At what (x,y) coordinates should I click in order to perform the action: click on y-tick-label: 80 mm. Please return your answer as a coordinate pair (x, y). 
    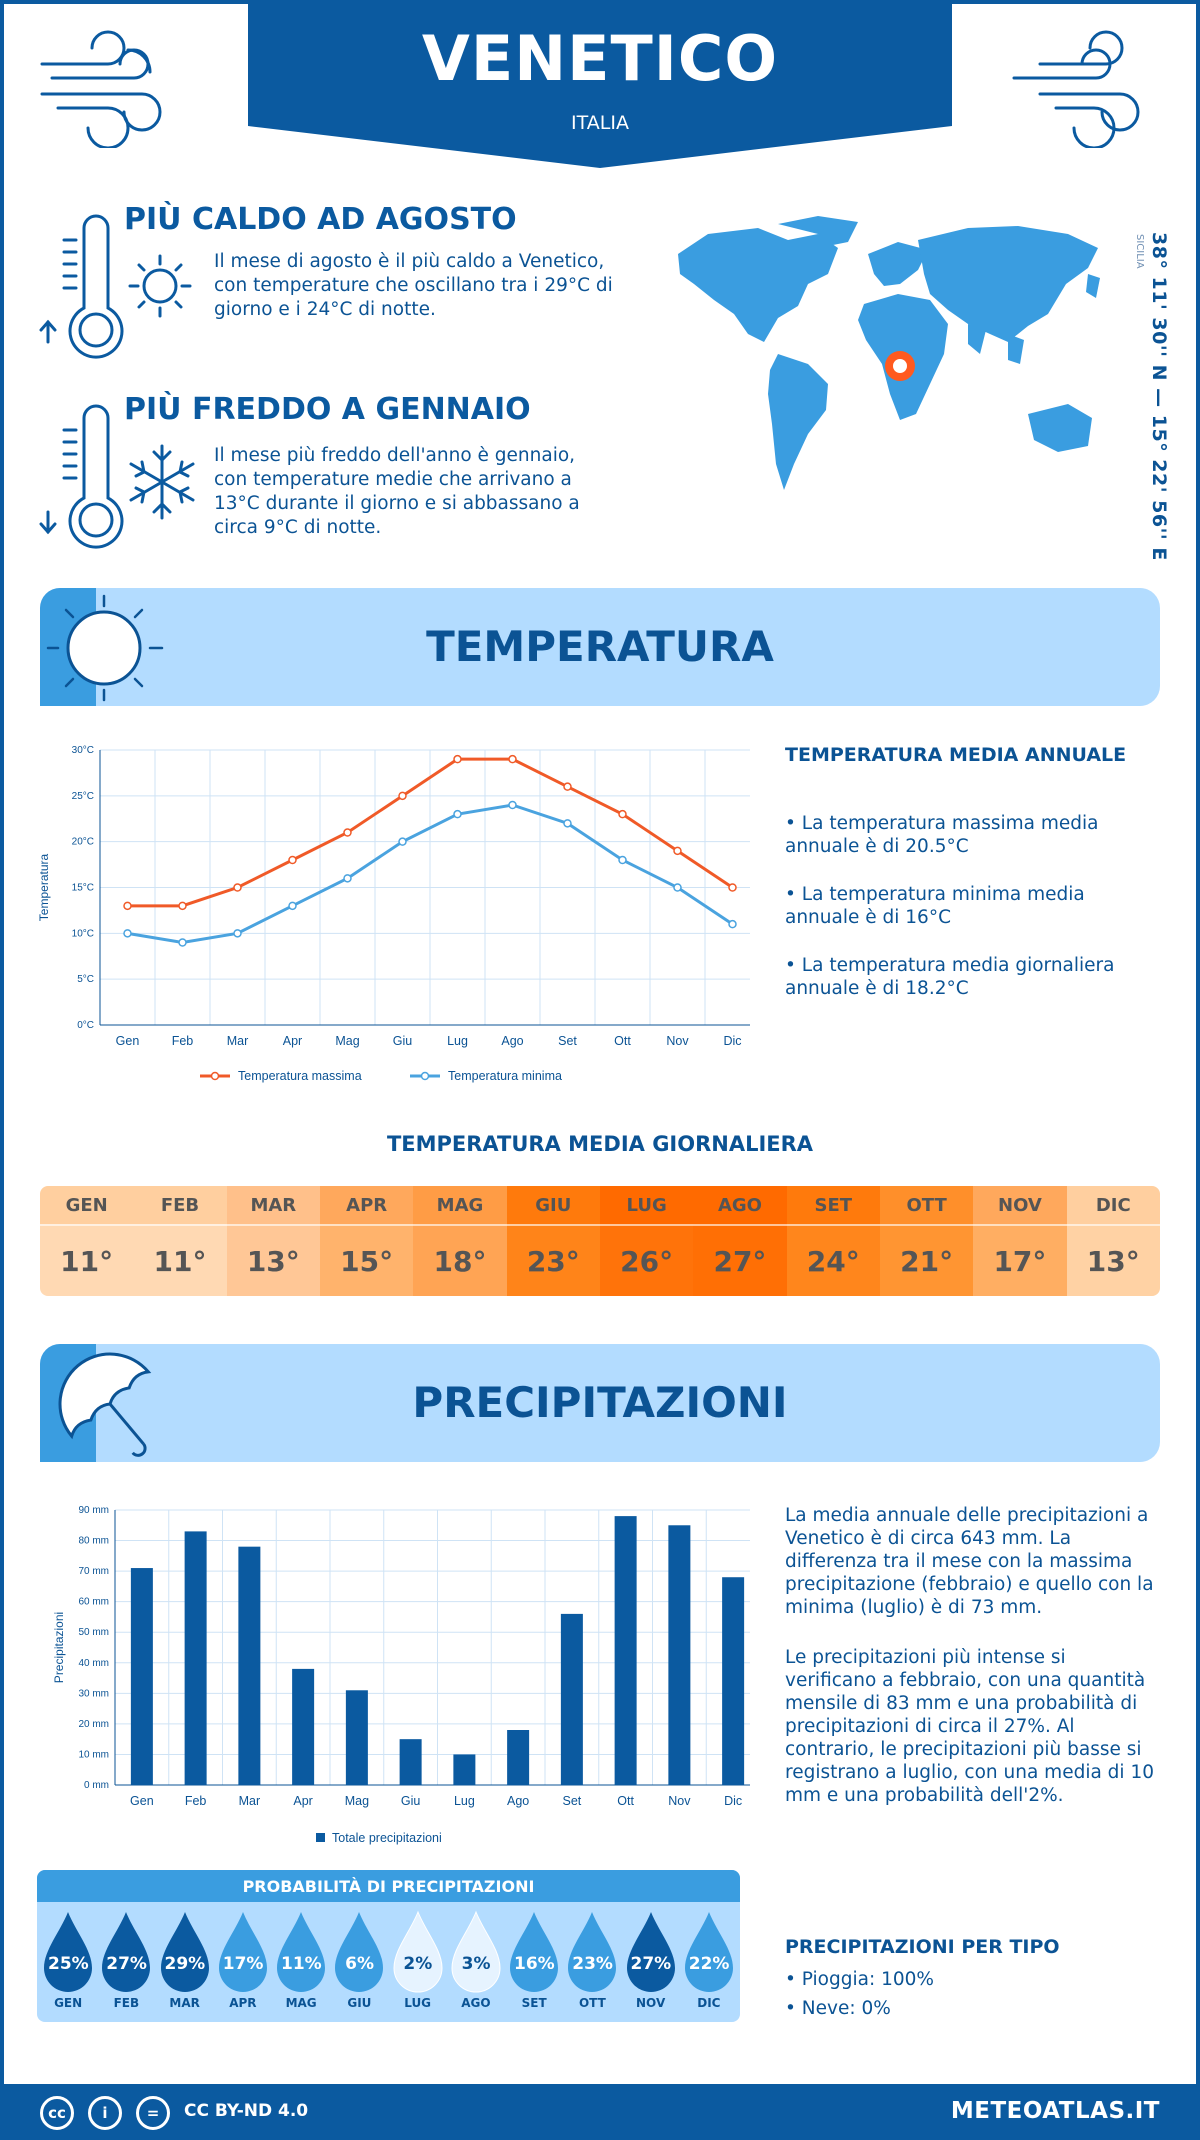
    Looking at the image, I should click on (93, 1541).